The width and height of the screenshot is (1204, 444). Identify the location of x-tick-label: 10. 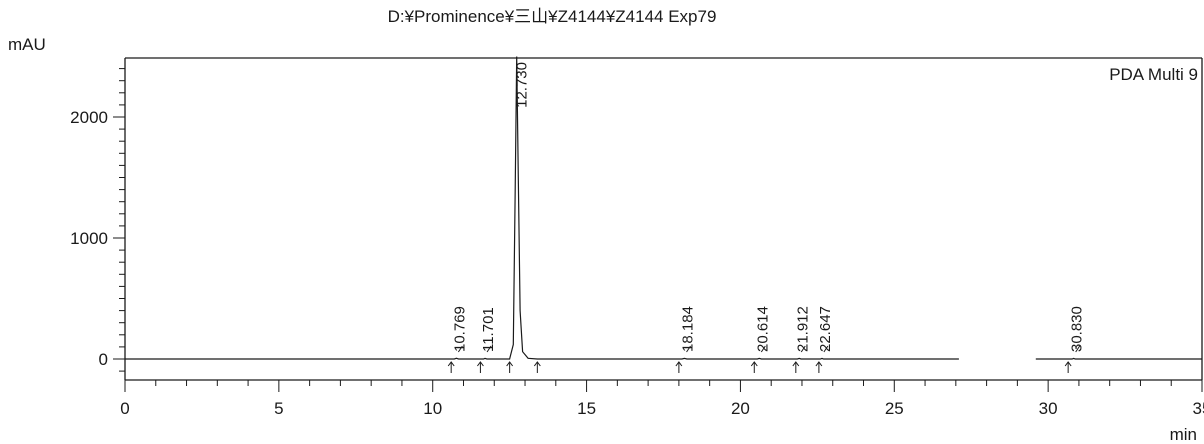
(432, 408).